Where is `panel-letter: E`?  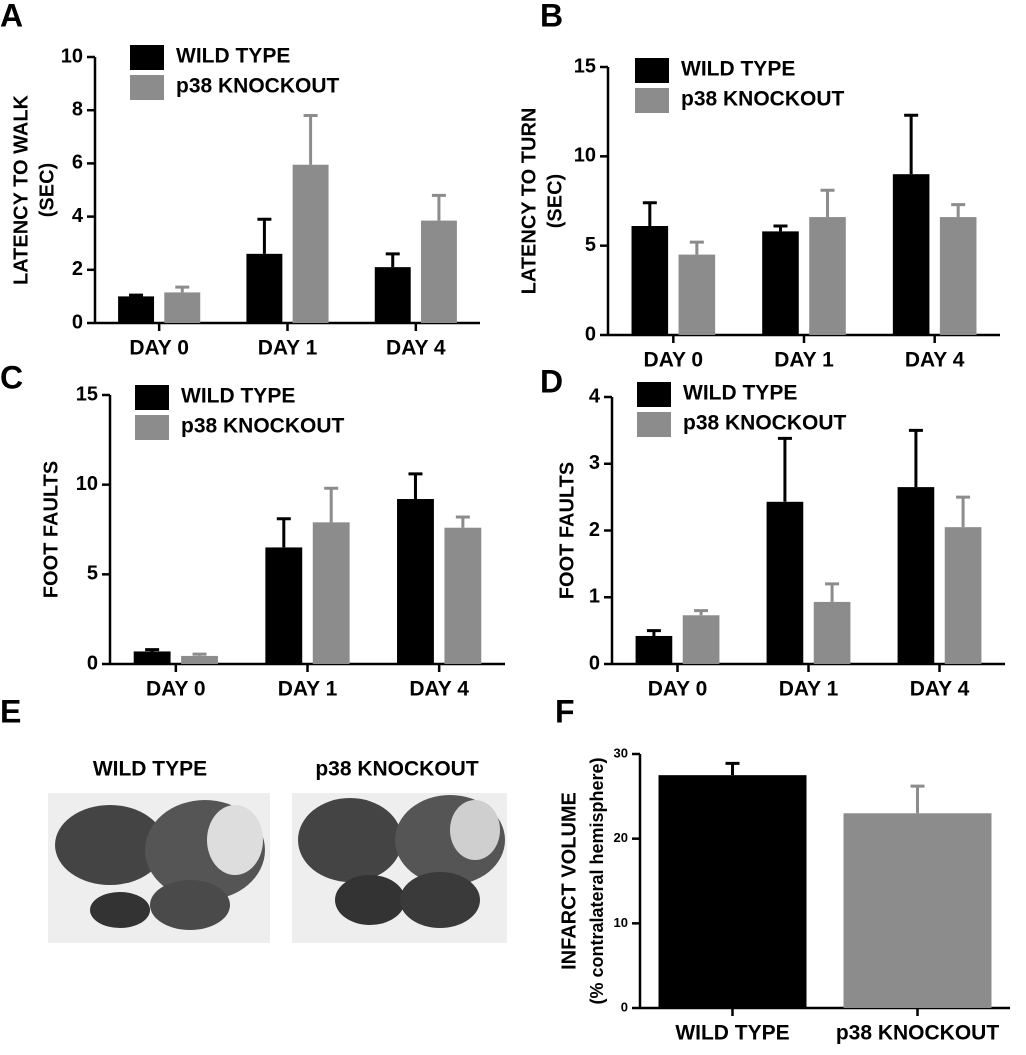 panel-letter: E is located at coordinates (10, 711).